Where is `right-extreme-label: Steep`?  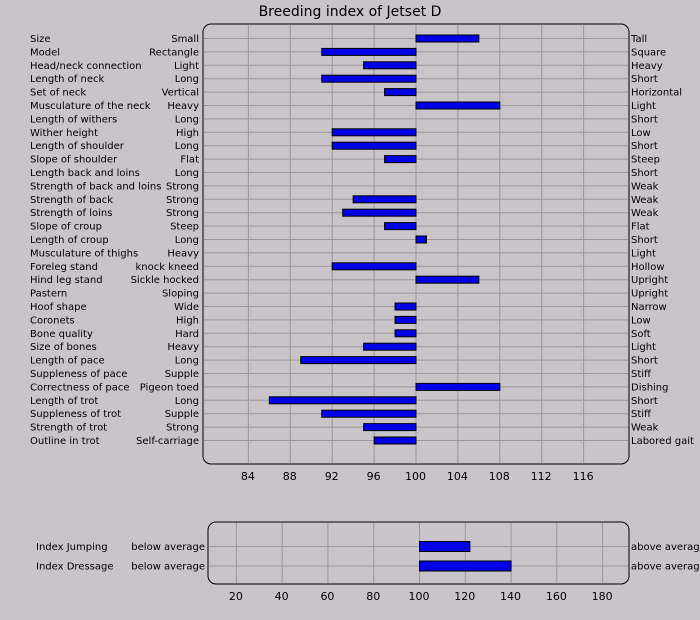
right-extreme-label: Steep is located at coordinates (645, 160).